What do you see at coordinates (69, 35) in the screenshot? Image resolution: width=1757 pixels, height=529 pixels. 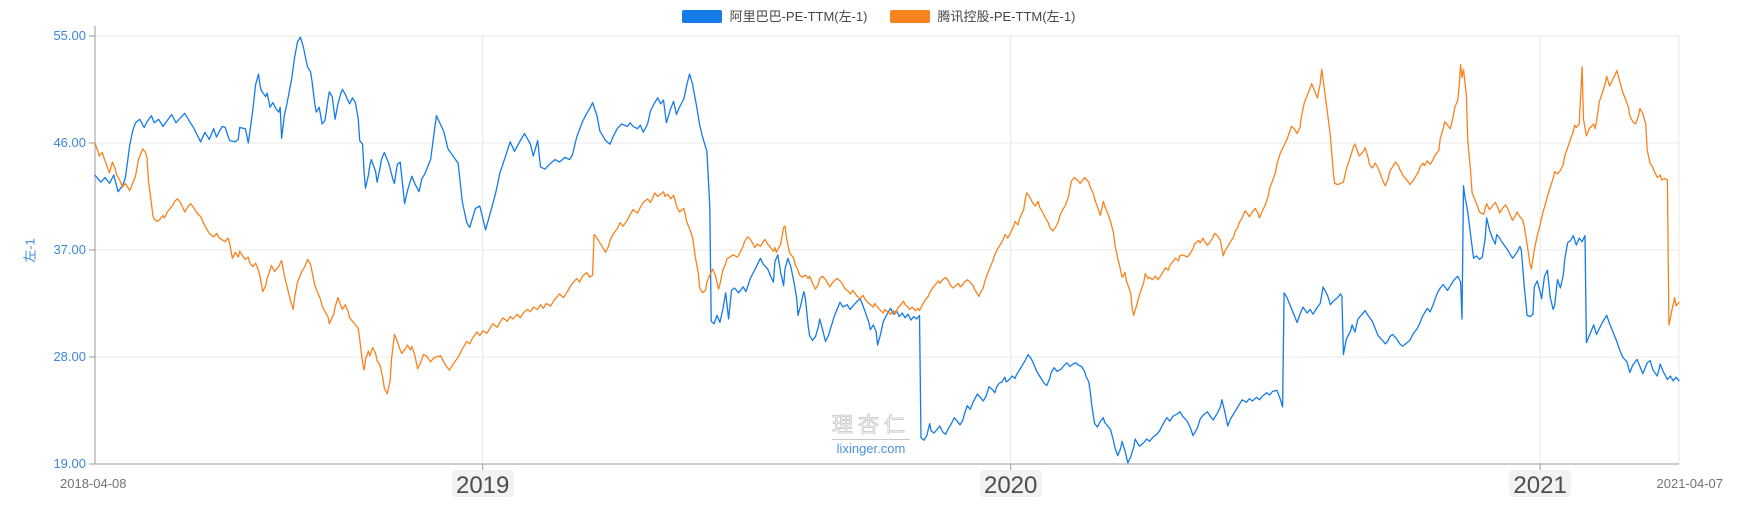 I see `y-axis-label: 55.00` at bounding box center [69, 35].